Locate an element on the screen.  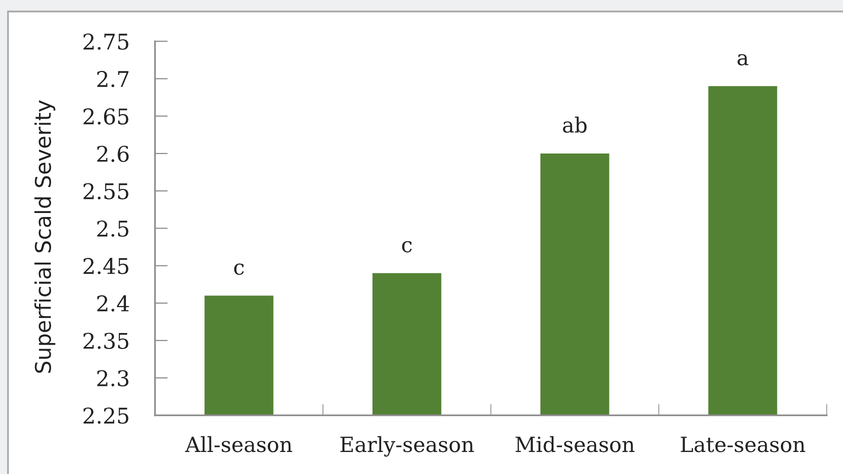
annotation: a is located at coordinates (743, 60).